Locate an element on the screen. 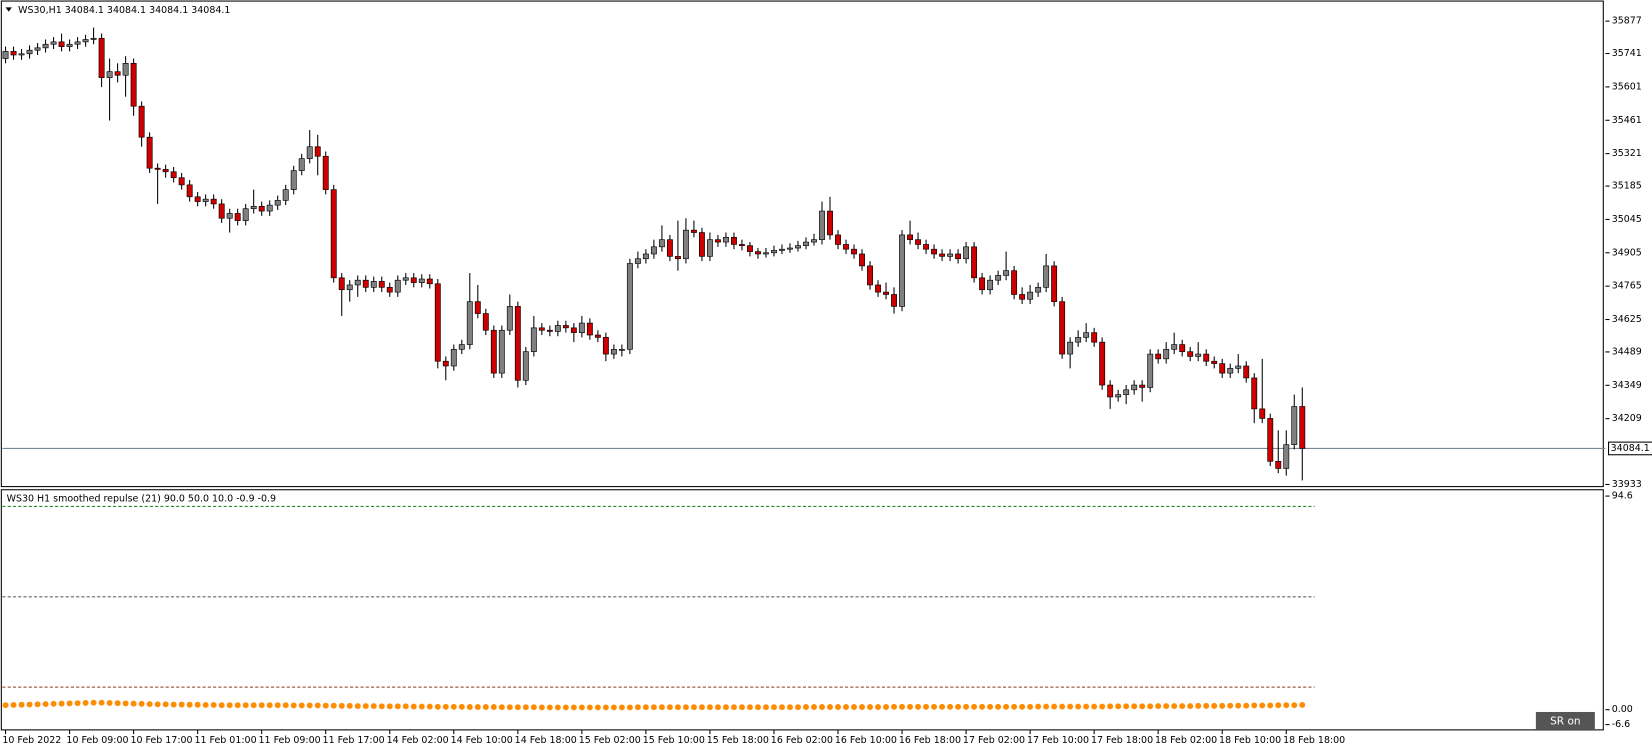 The width and height of the screenshot is (1652, 752). x-tick-label: 10 Feb 09:00 is located at coordinates (97, 740).